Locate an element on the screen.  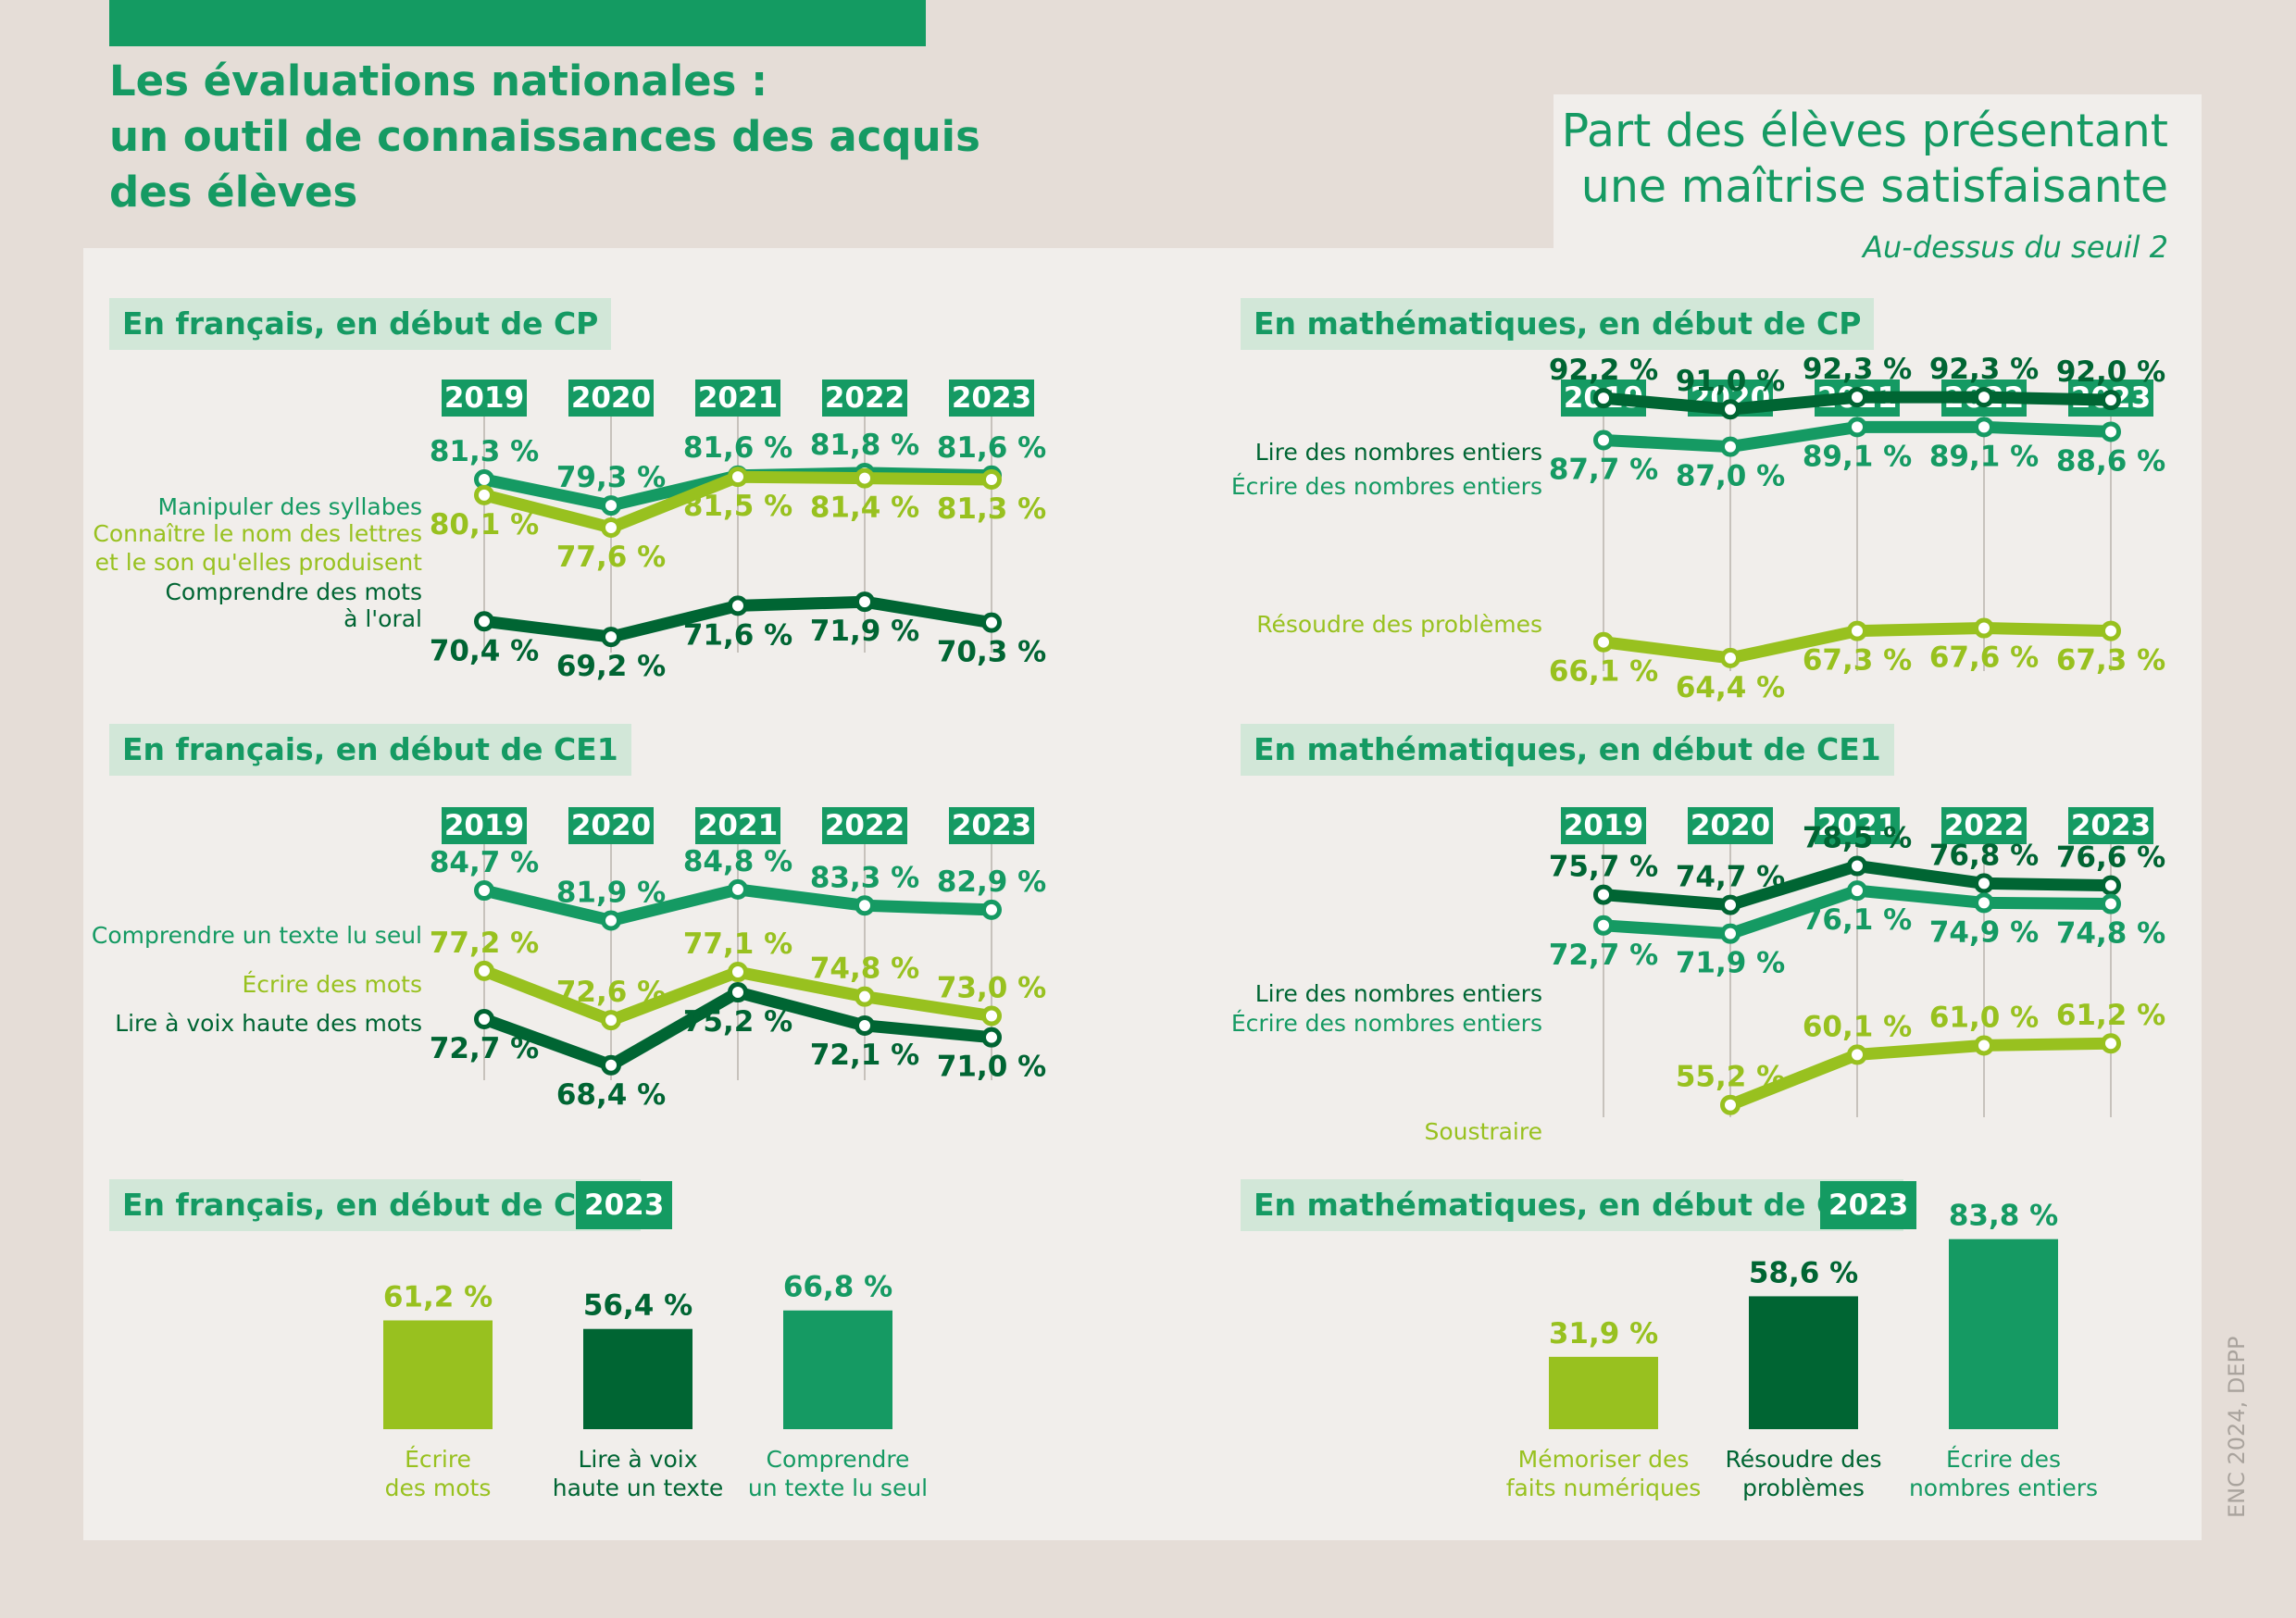
series-label: Connaître le nom des lettres is located at coordinates (257, 533).